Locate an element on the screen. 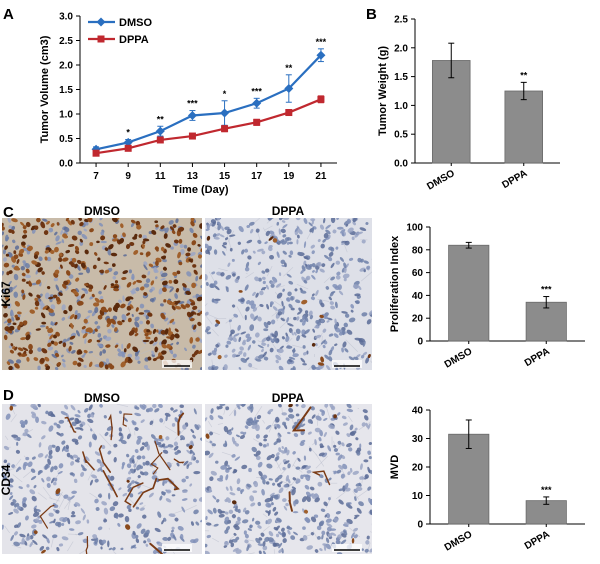 The height and width of the screenshot is (564, 600). series-dppa is located at coordinates (209, 126).